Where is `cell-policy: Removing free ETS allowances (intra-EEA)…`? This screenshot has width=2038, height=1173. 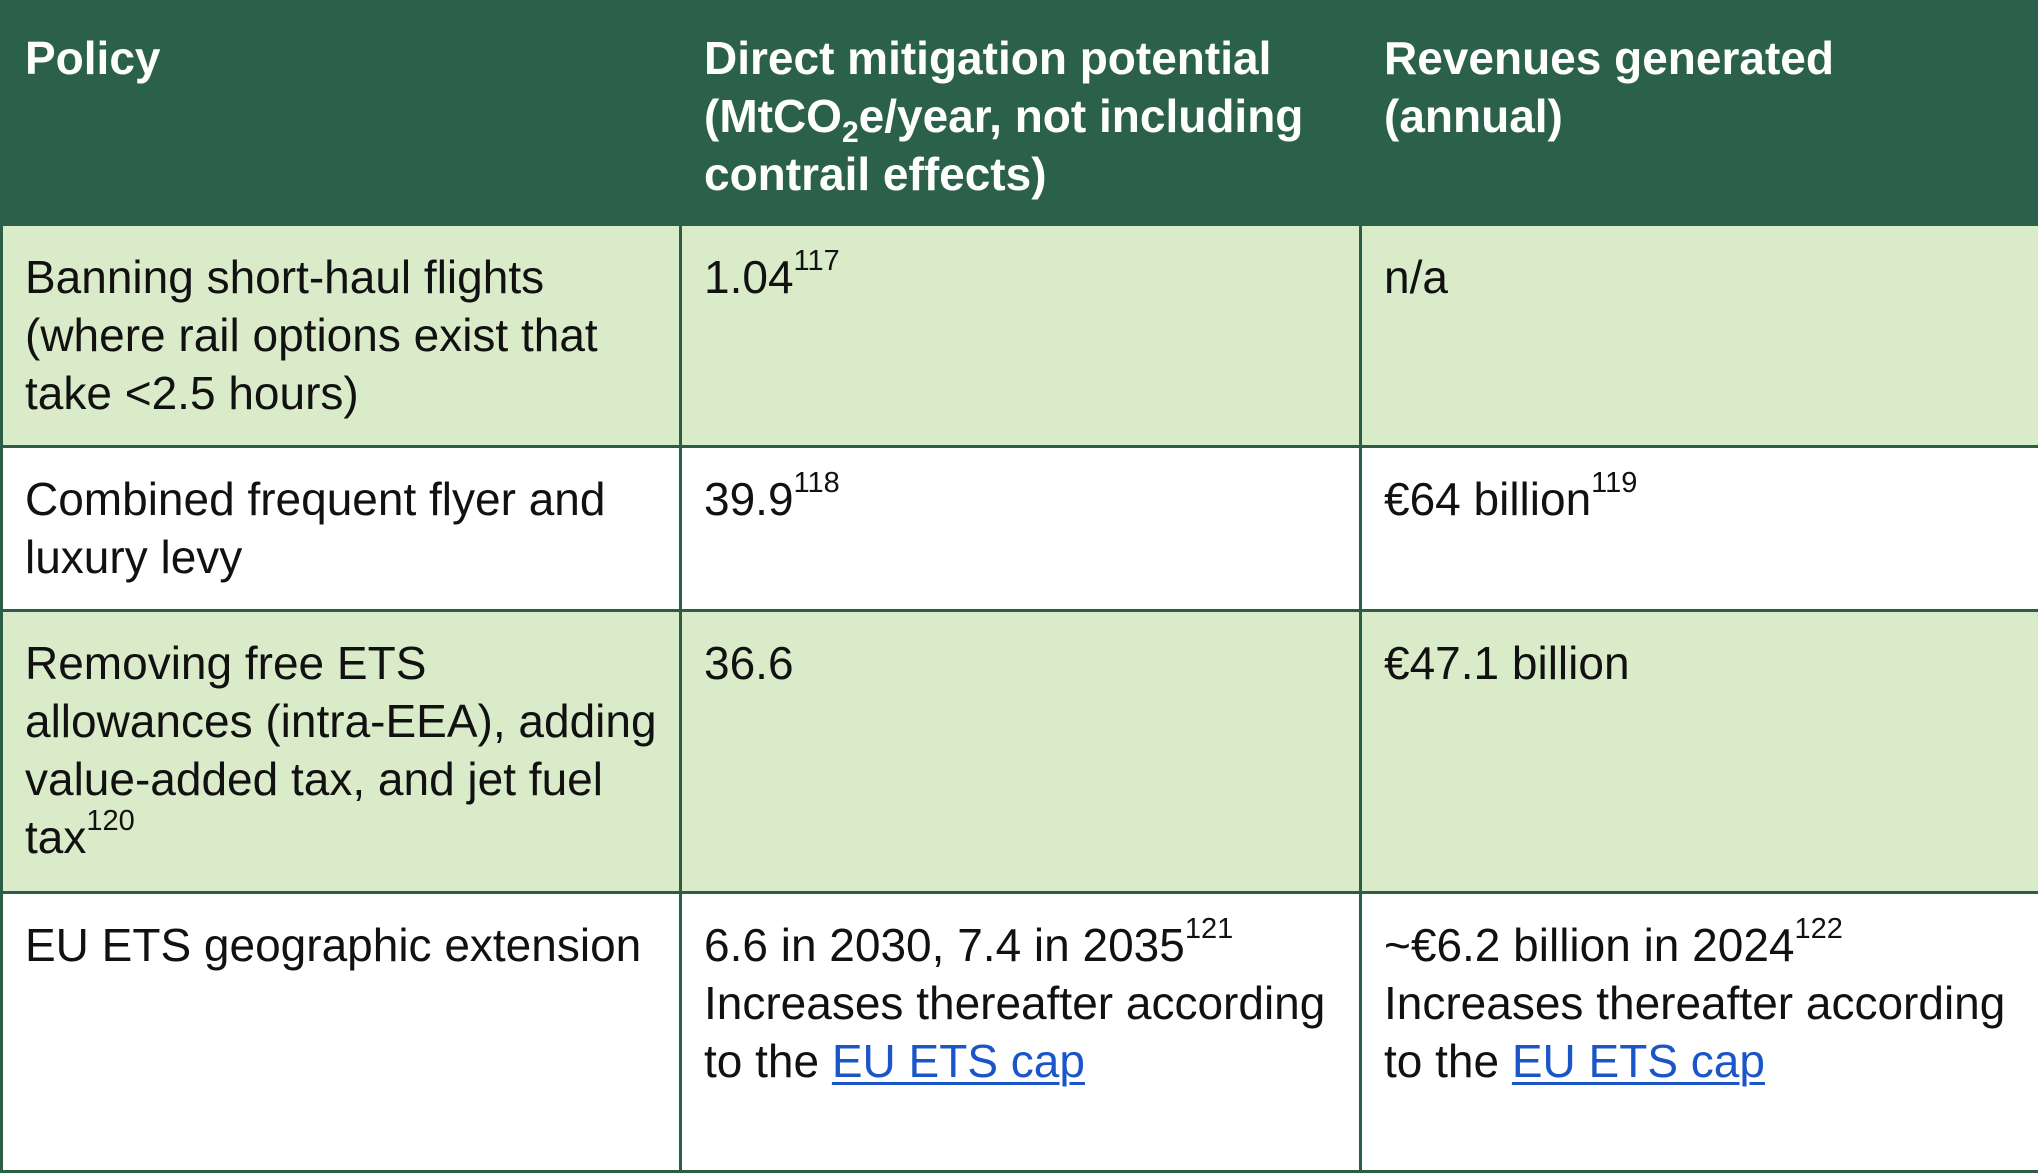 cell-policy: Removing free ETS allowances (intra-EEA)… is located at coordinates (341, 752).